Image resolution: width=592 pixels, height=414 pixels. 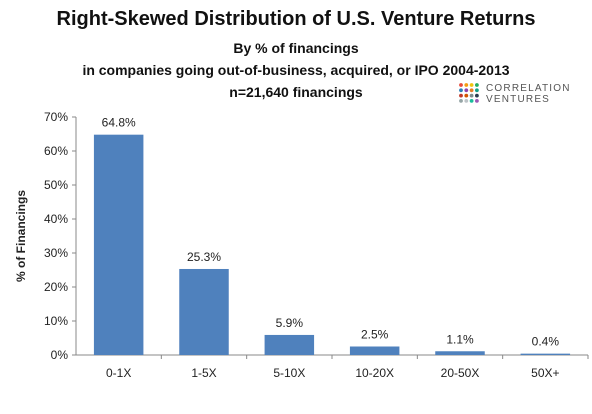 What do you see at coordinates (289, 373) in the screenshot?
I see `x-tick-label: 5-10X` at bounding box center [289, 373].